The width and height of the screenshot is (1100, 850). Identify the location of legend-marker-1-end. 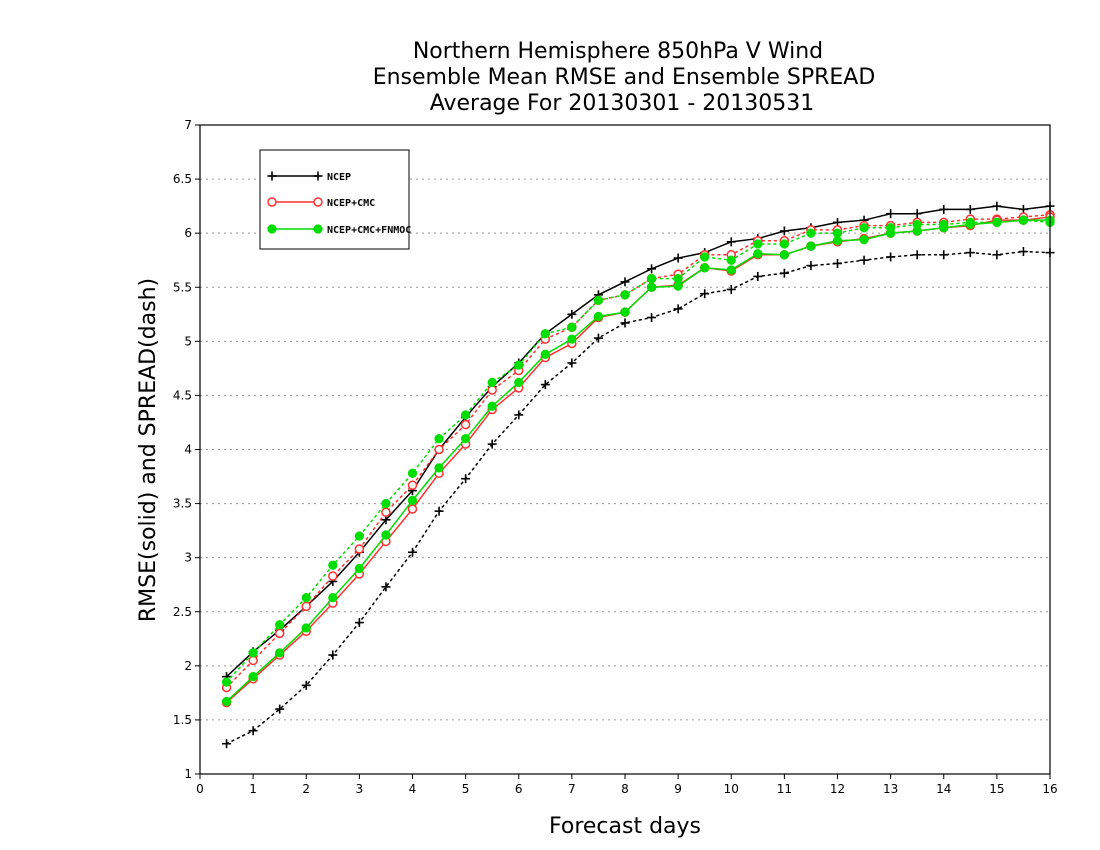
(318, 202).